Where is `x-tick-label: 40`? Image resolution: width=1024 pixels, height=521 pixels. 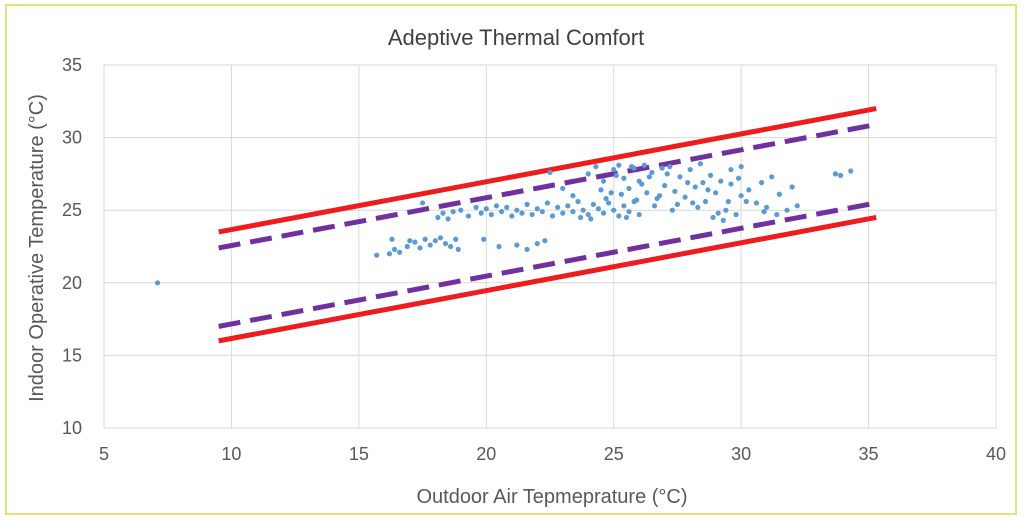 x-tick-label: 40 is located at coordinates (996, 454).